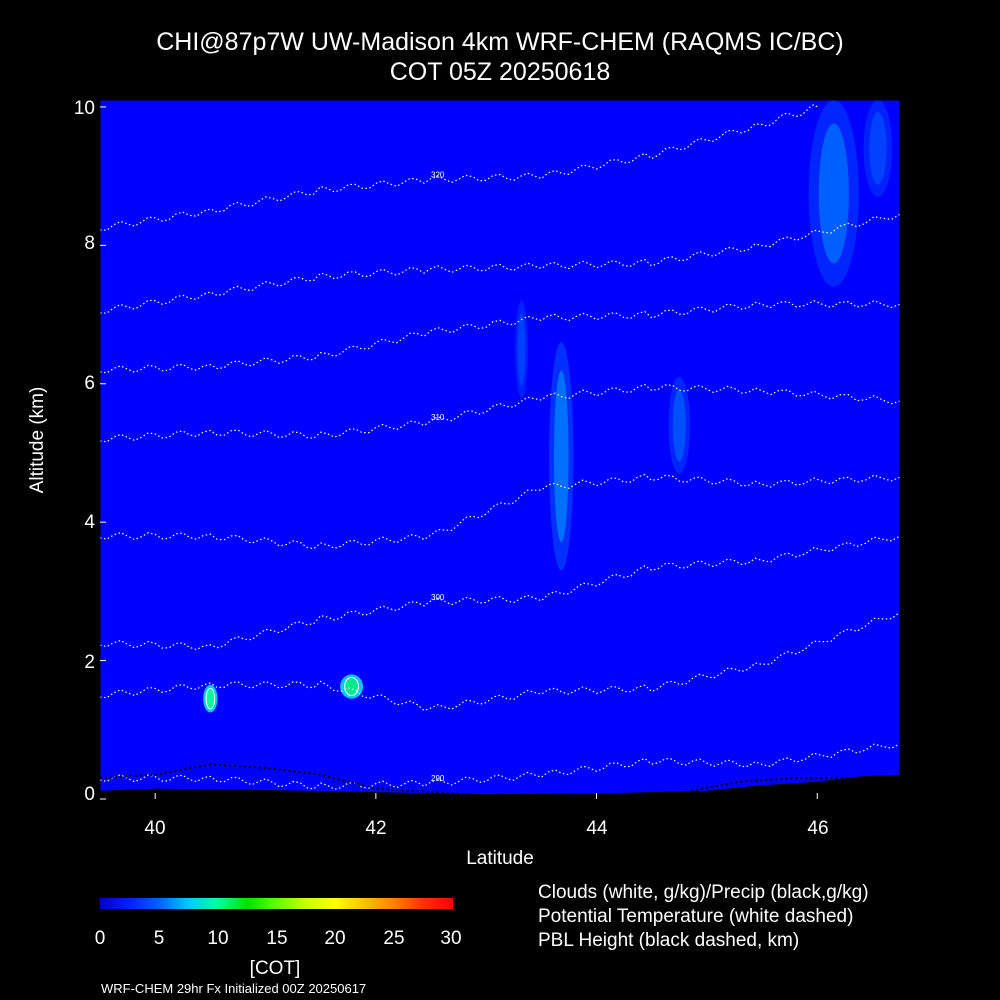 This screenshot has height=1000, width=1000. I want to click on isentrope-label: 320, so click(438, 175).